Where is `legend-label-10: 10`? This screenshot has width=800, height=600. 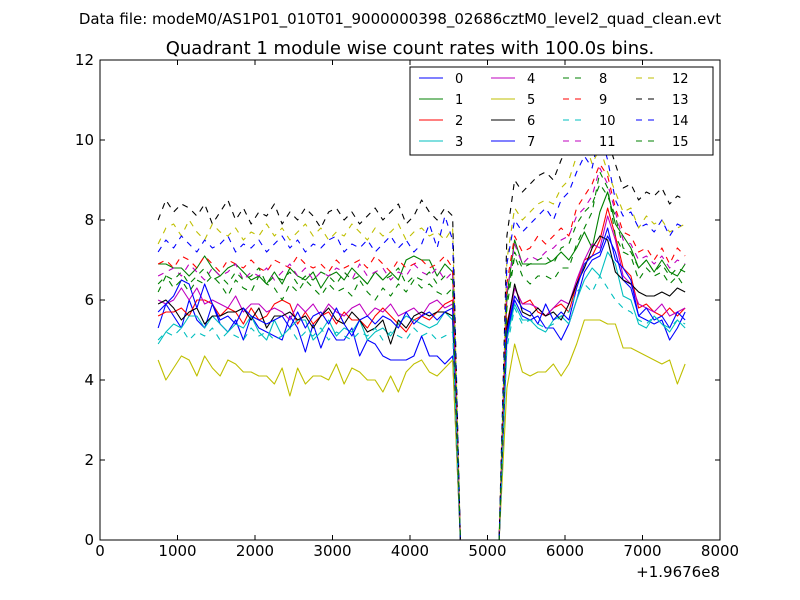 legend-label-10: 10 is located at coordinates (607, 121).